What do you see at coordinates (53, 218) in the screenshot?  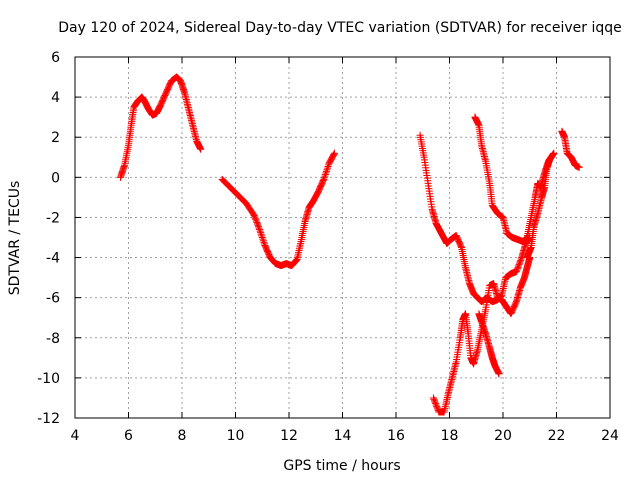 I see `y-tick-label: -2` at bounding box center [53, 218].